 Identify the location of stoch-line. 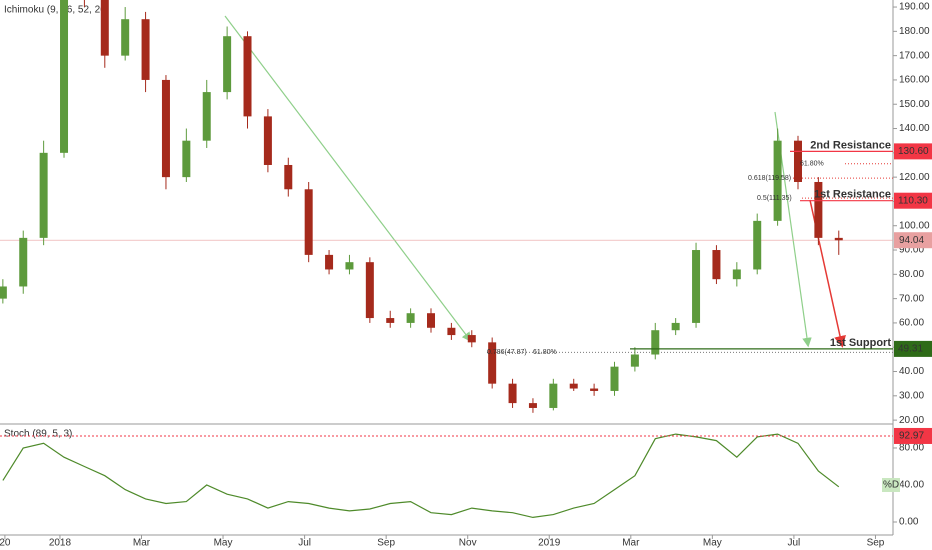
(421, 476).